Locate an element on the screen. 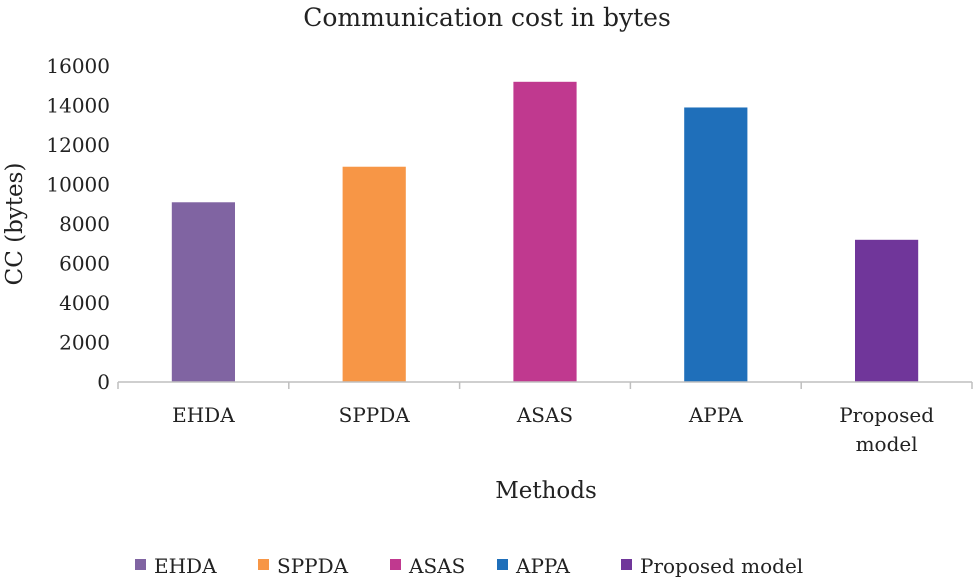 Image resolution: width=975 pixels, height=580 pixels. y-tick-label: 4000 is located at coordinates (84, 303).